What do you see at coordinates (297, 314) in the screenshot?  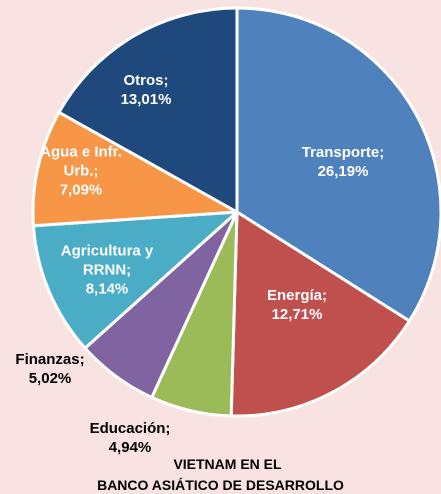 I see `value-label: 12,71%` at bounding box center [297, 314].